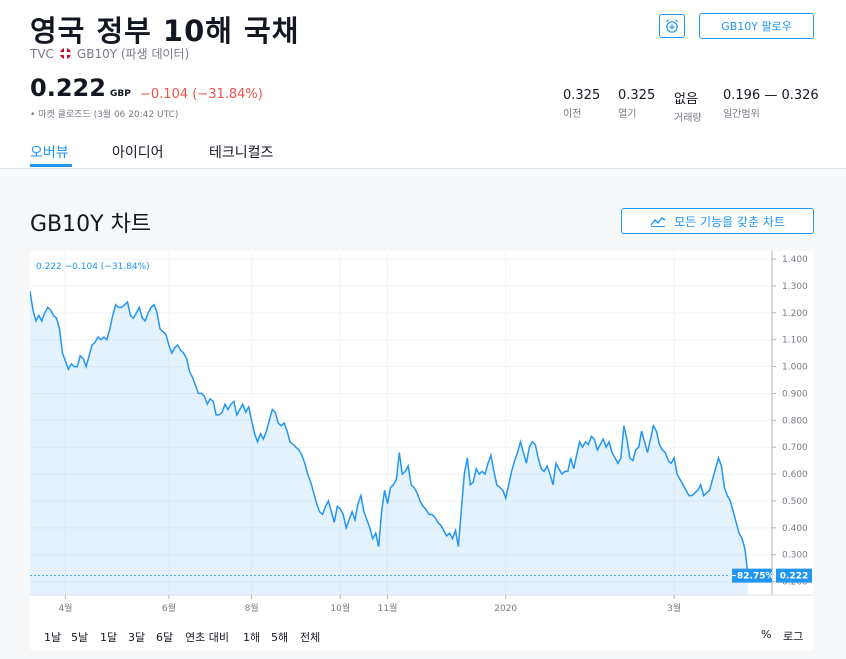 The height and width of the screenshot is (659, 846). Describe the element at coordinates (201, 94) in the screenshot. I see `price-change: −0.104 (−31.84%)` at that location.